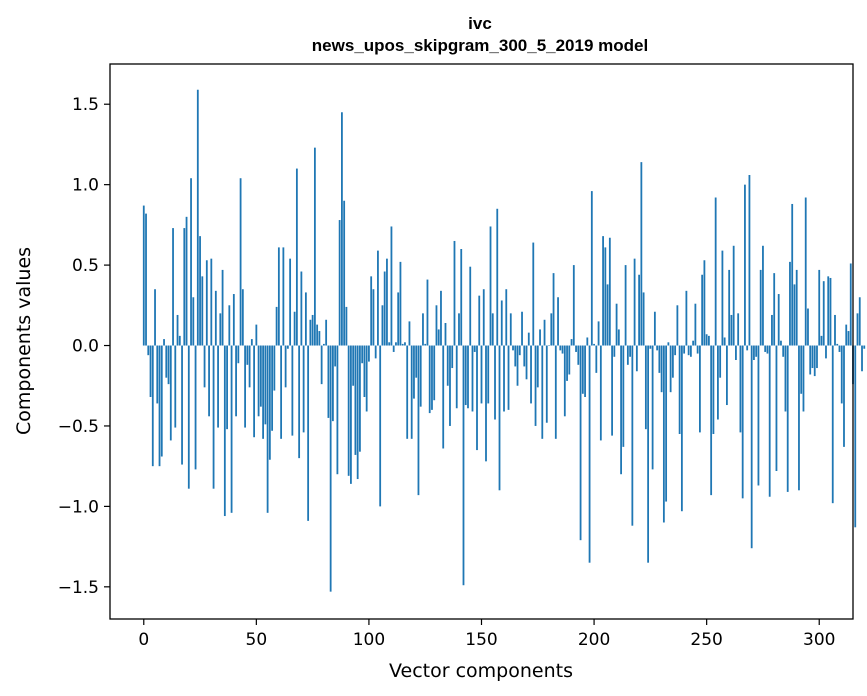 This screenshot has width=867, height=696. What do you see at coordinates (24, 341) in the screenshot?
I see `y-axis-label: Components values` at bounding box center [24, 341].